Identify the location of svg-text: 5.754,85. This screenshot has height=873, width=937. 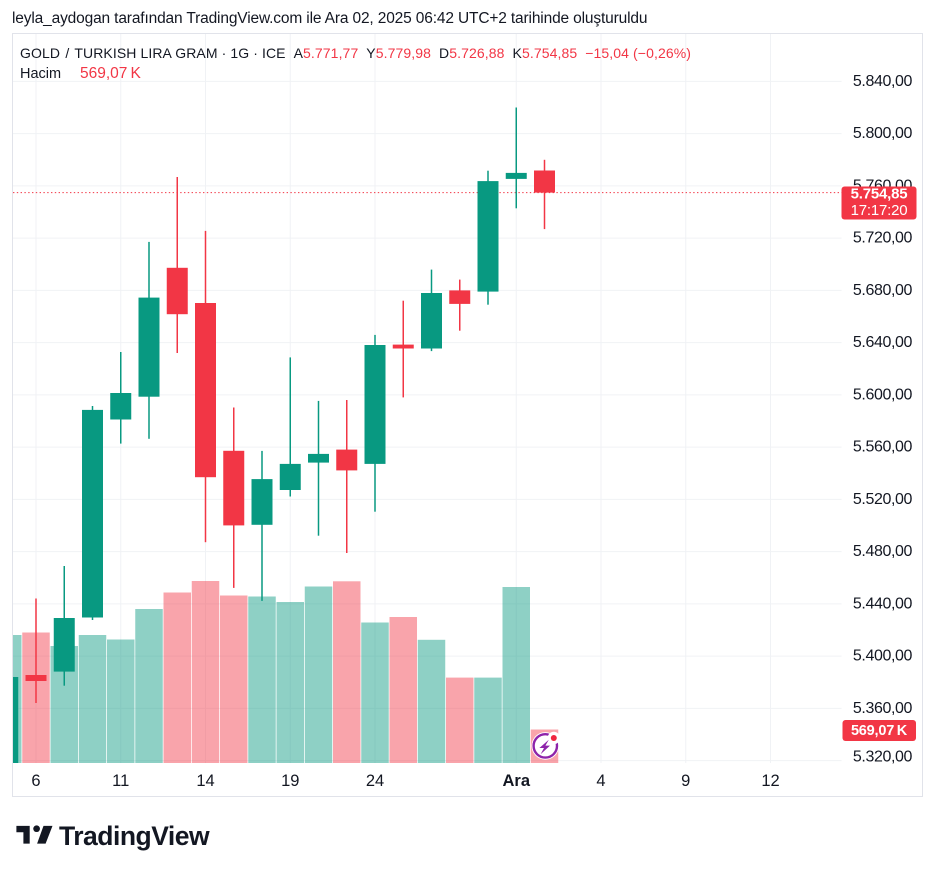
(879, 194).